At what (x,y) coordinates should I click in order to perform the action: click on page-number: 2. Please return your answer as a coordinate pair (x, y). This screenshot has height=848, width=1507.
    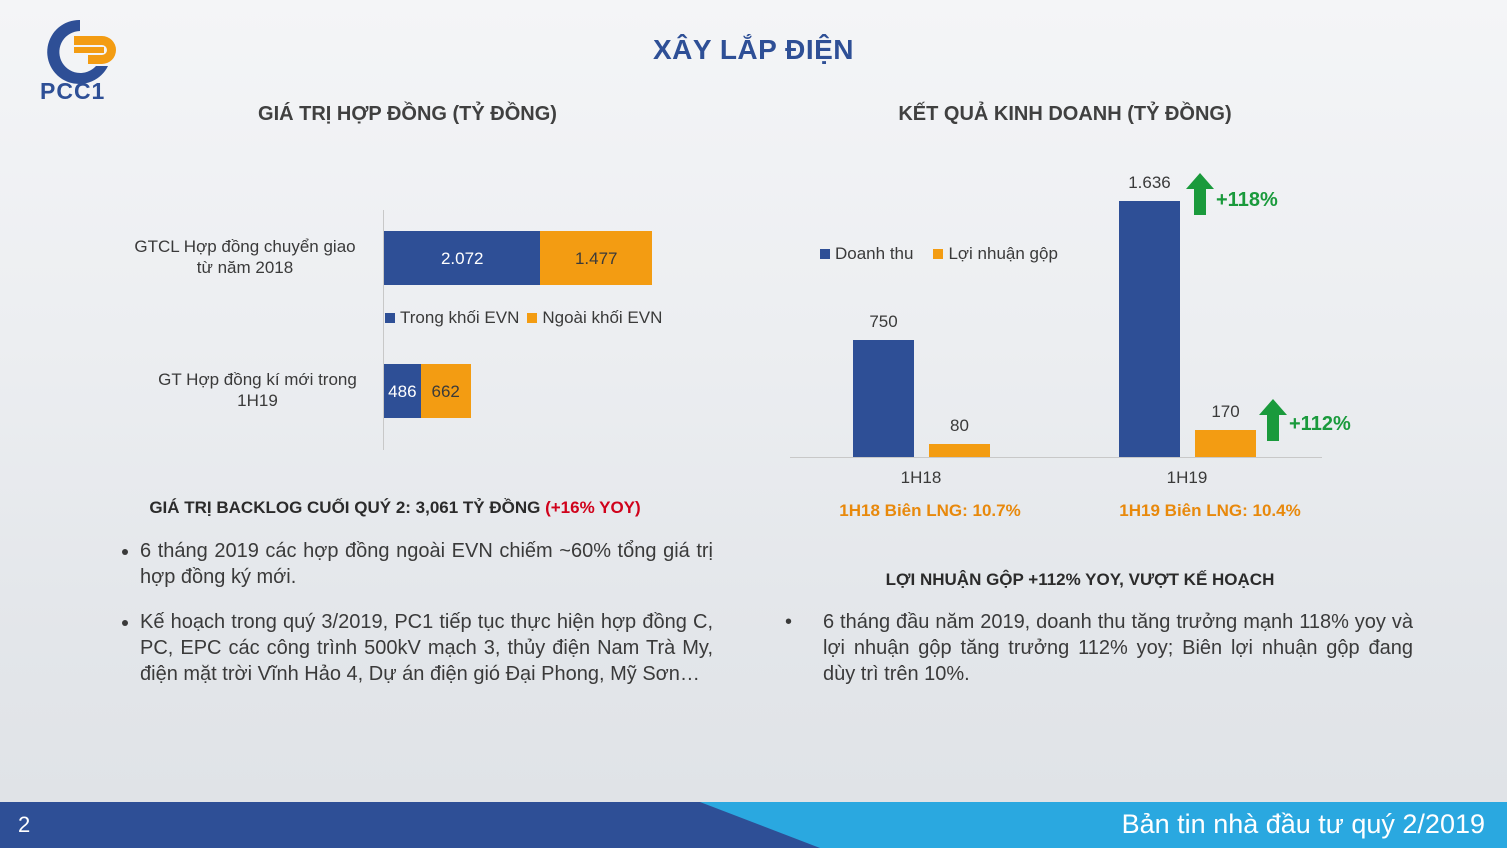
    Looking at the image, I should click on (24, 824).